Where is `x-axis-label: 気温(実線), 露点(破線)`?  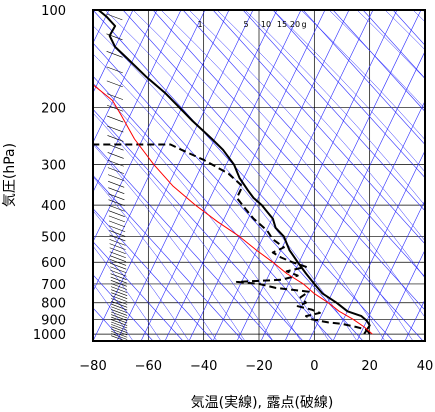 x-axis-label: 気温(実線), 露点(破線) is located at coordinates (262, 403).